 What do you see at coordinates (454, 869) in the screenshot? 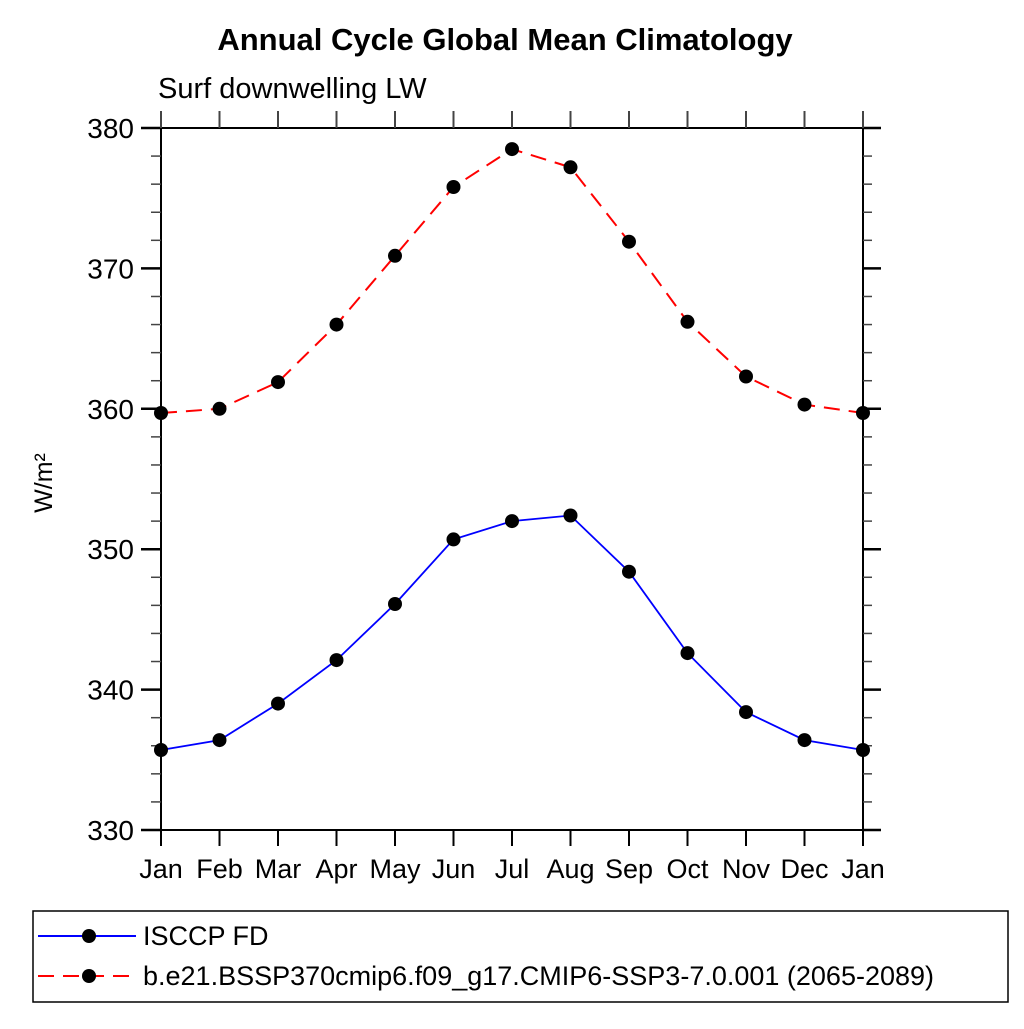
I see `x-tick-label: Jun` at bounding box center [454, 869].